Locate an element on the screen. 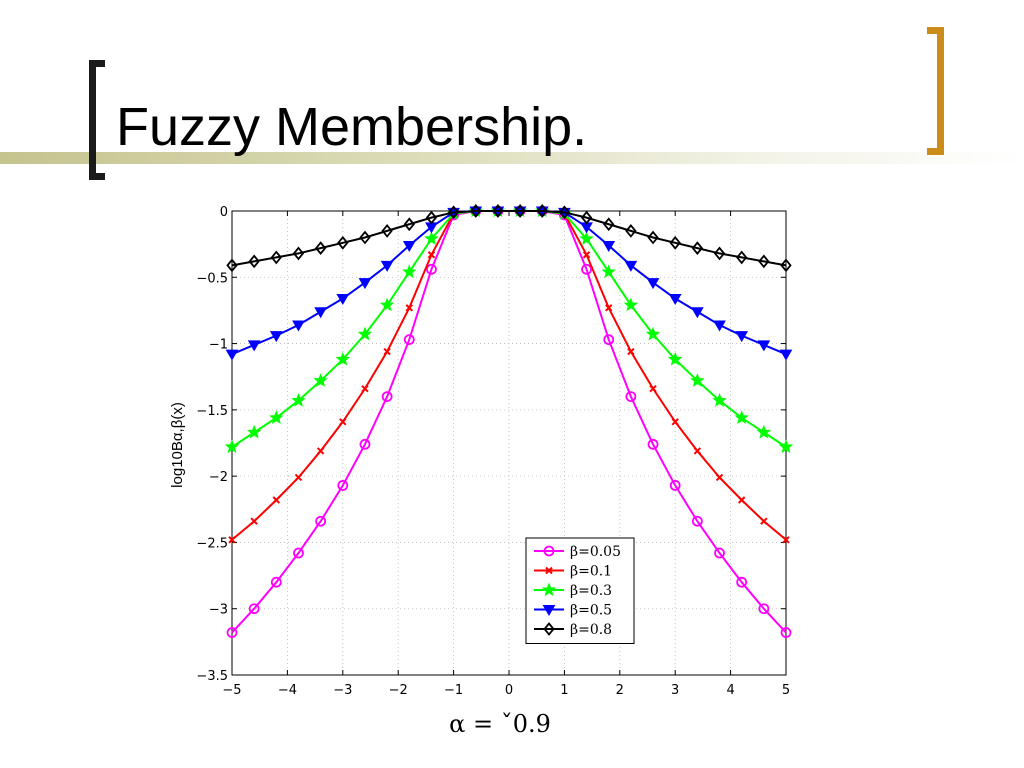  x-tick-label: 1 is located at coordinates (564, 690).